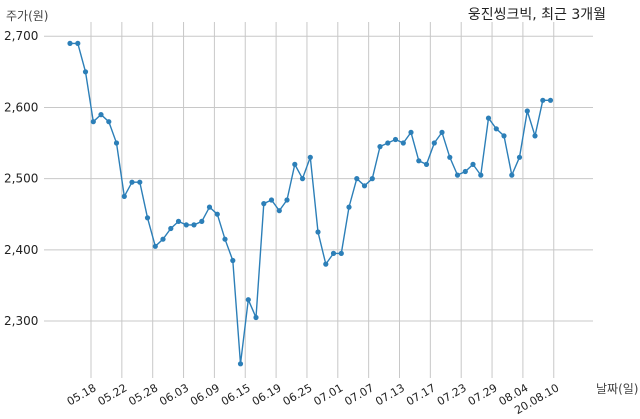  I want to click on x-tick-label: 07.01, so click(329, 394).